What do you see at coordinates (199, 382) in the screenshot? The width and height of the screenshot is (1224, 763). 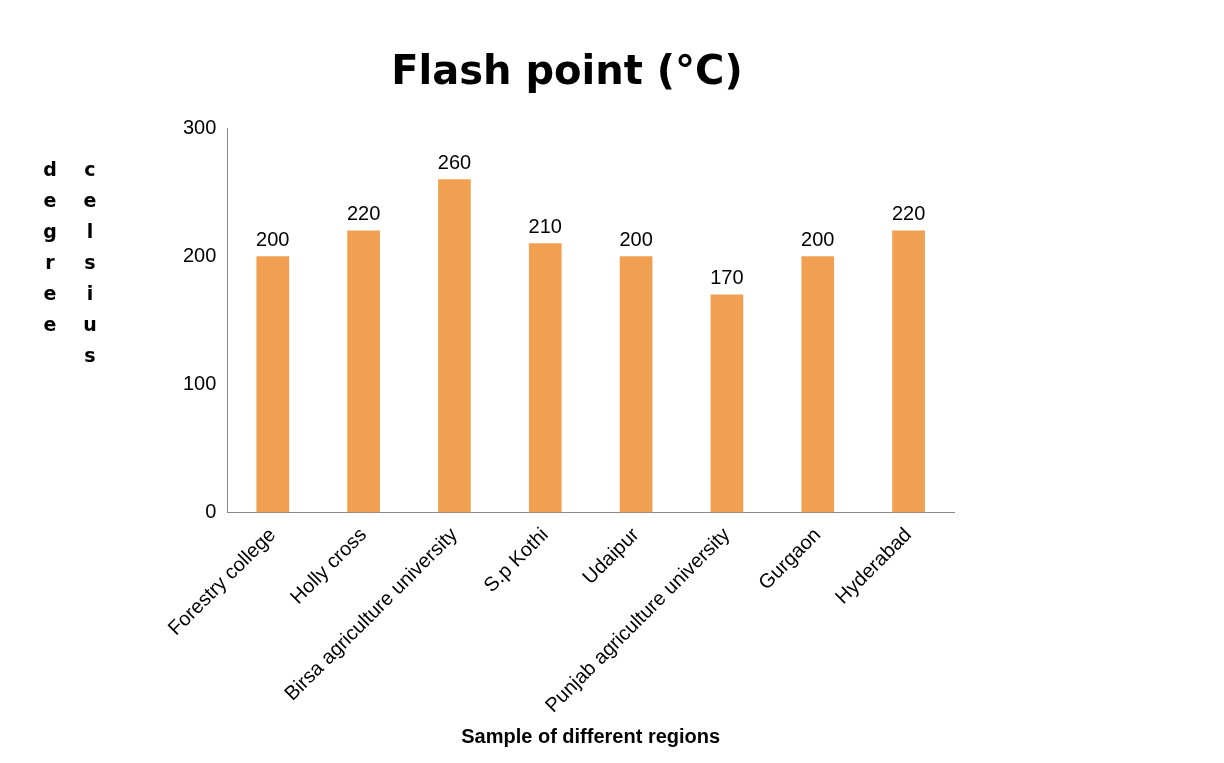 I see `y-tick-label: 100` at bounding box center [199, 382].